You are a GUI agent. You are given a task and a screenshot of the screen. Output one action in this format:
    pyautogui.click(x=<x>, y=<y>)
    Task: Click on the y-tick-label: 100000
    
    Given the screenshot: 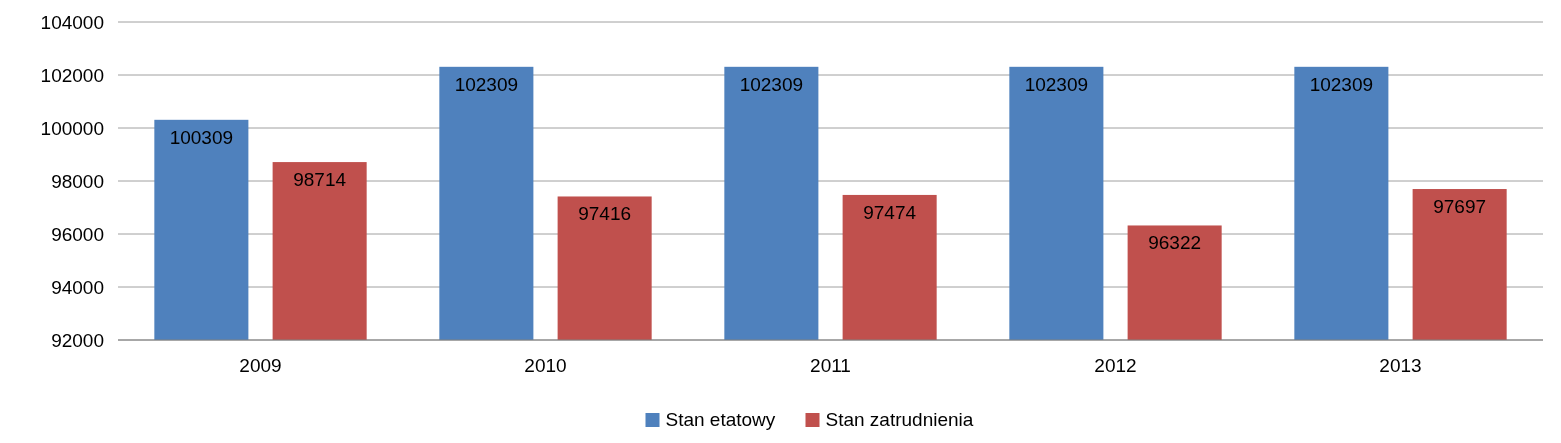 What is the action you would take?
    pyautogui.click(x=72, y=128)
    